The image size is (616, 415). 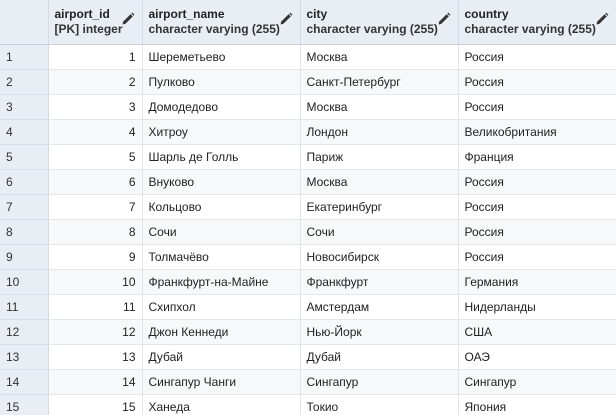 What do you see at coordinates (537, 404) in the screenshot?
I see `cell-country: Япония` at bounding box center [537, 404].